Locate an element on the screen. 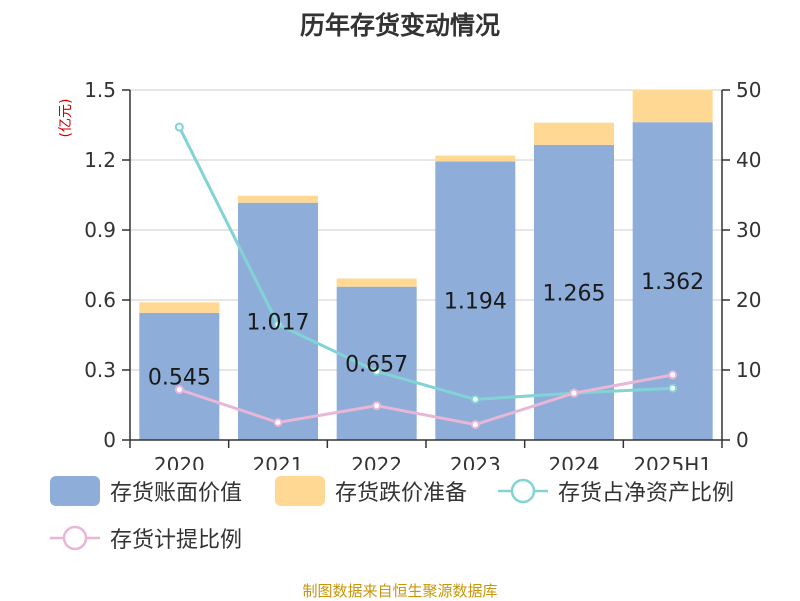  left-tick-label: 0 is located at coordinates (109, 440).